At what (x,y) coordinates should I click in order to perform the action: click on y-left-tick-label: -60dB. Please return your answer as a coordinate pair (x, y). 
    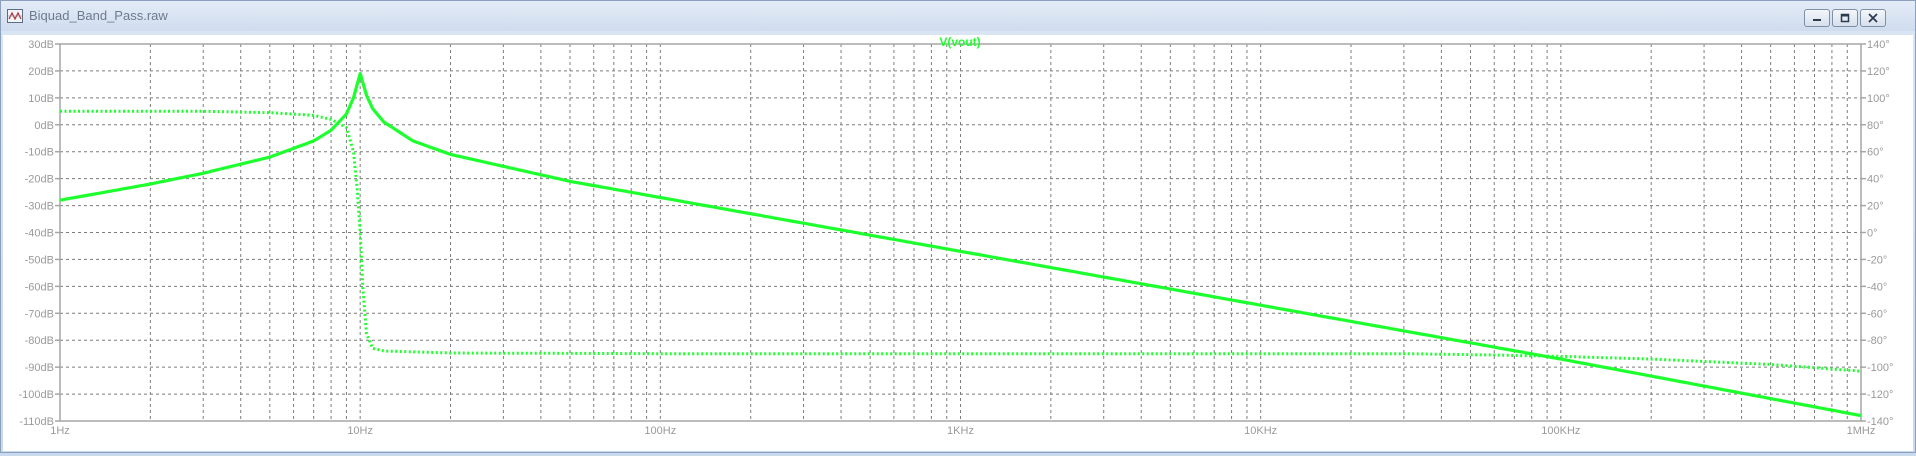
    Looking at the image, I should click on (39, 287).